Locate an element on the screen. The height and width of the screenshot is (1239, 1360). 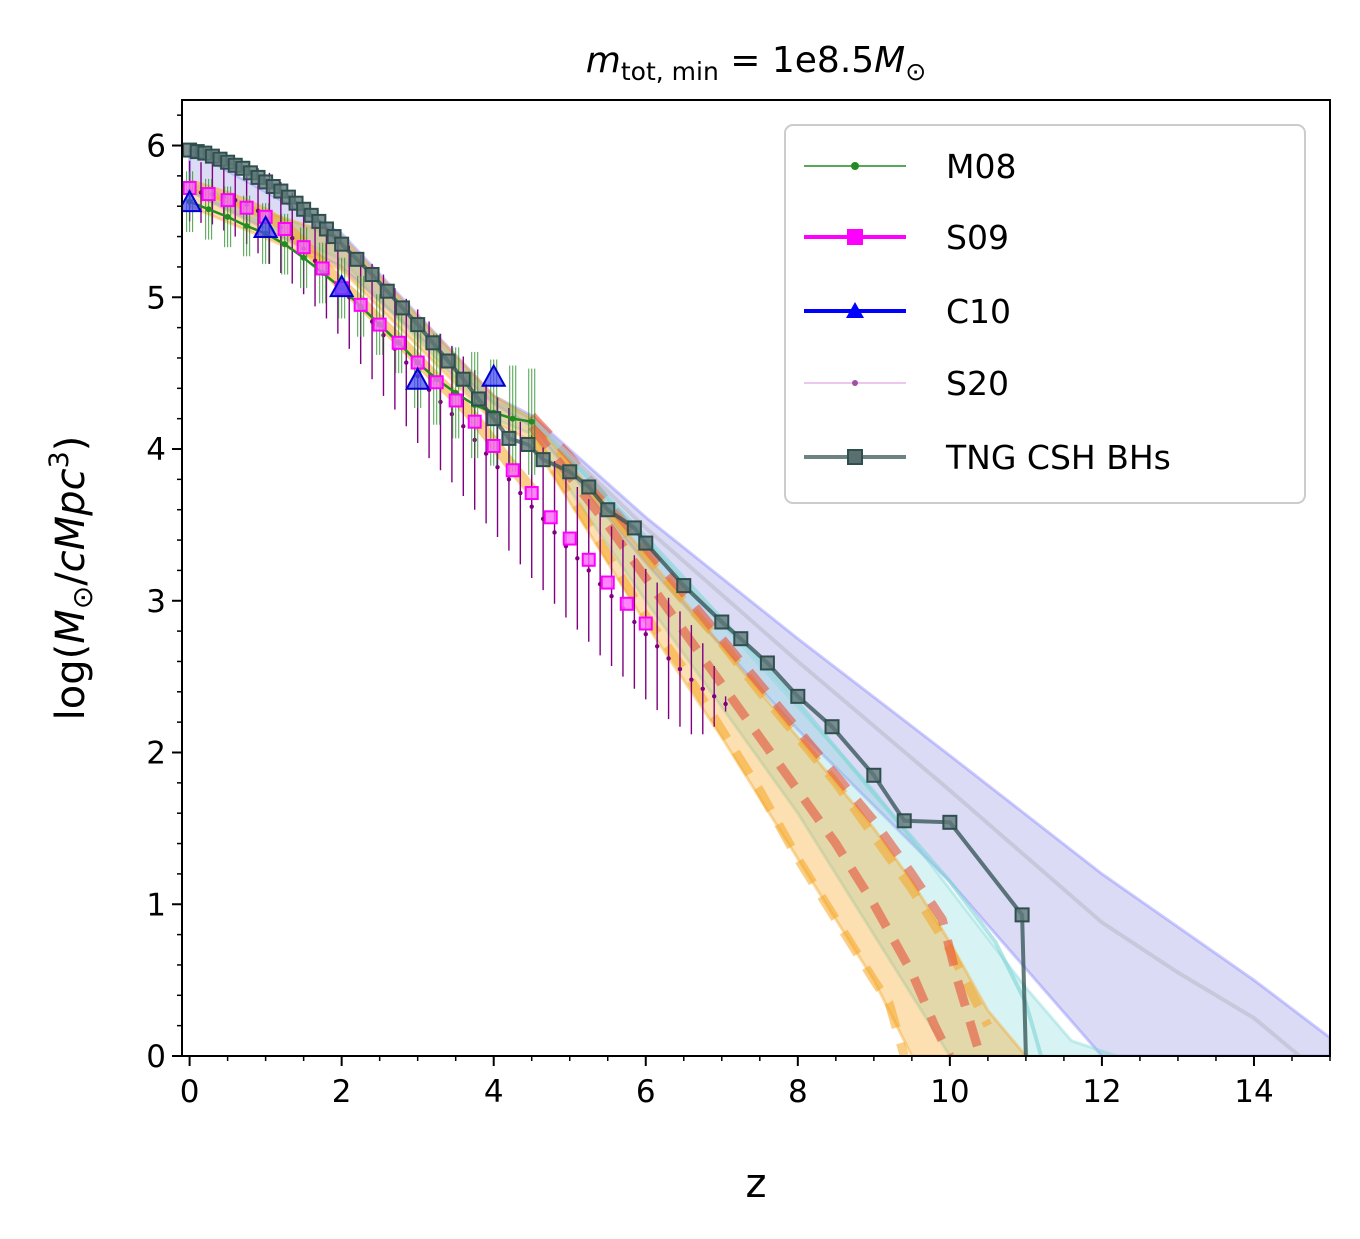
y-tick-label: 0 is located at coordinates (156, 1057).